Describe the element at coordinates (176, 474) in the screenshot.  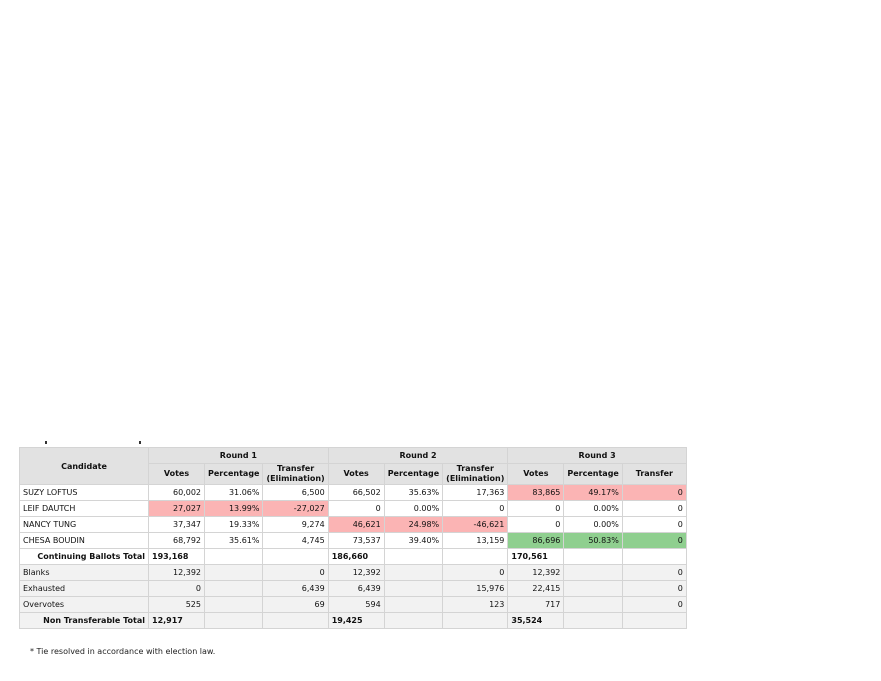
I see `r1-votes-header: Votes` at that location.